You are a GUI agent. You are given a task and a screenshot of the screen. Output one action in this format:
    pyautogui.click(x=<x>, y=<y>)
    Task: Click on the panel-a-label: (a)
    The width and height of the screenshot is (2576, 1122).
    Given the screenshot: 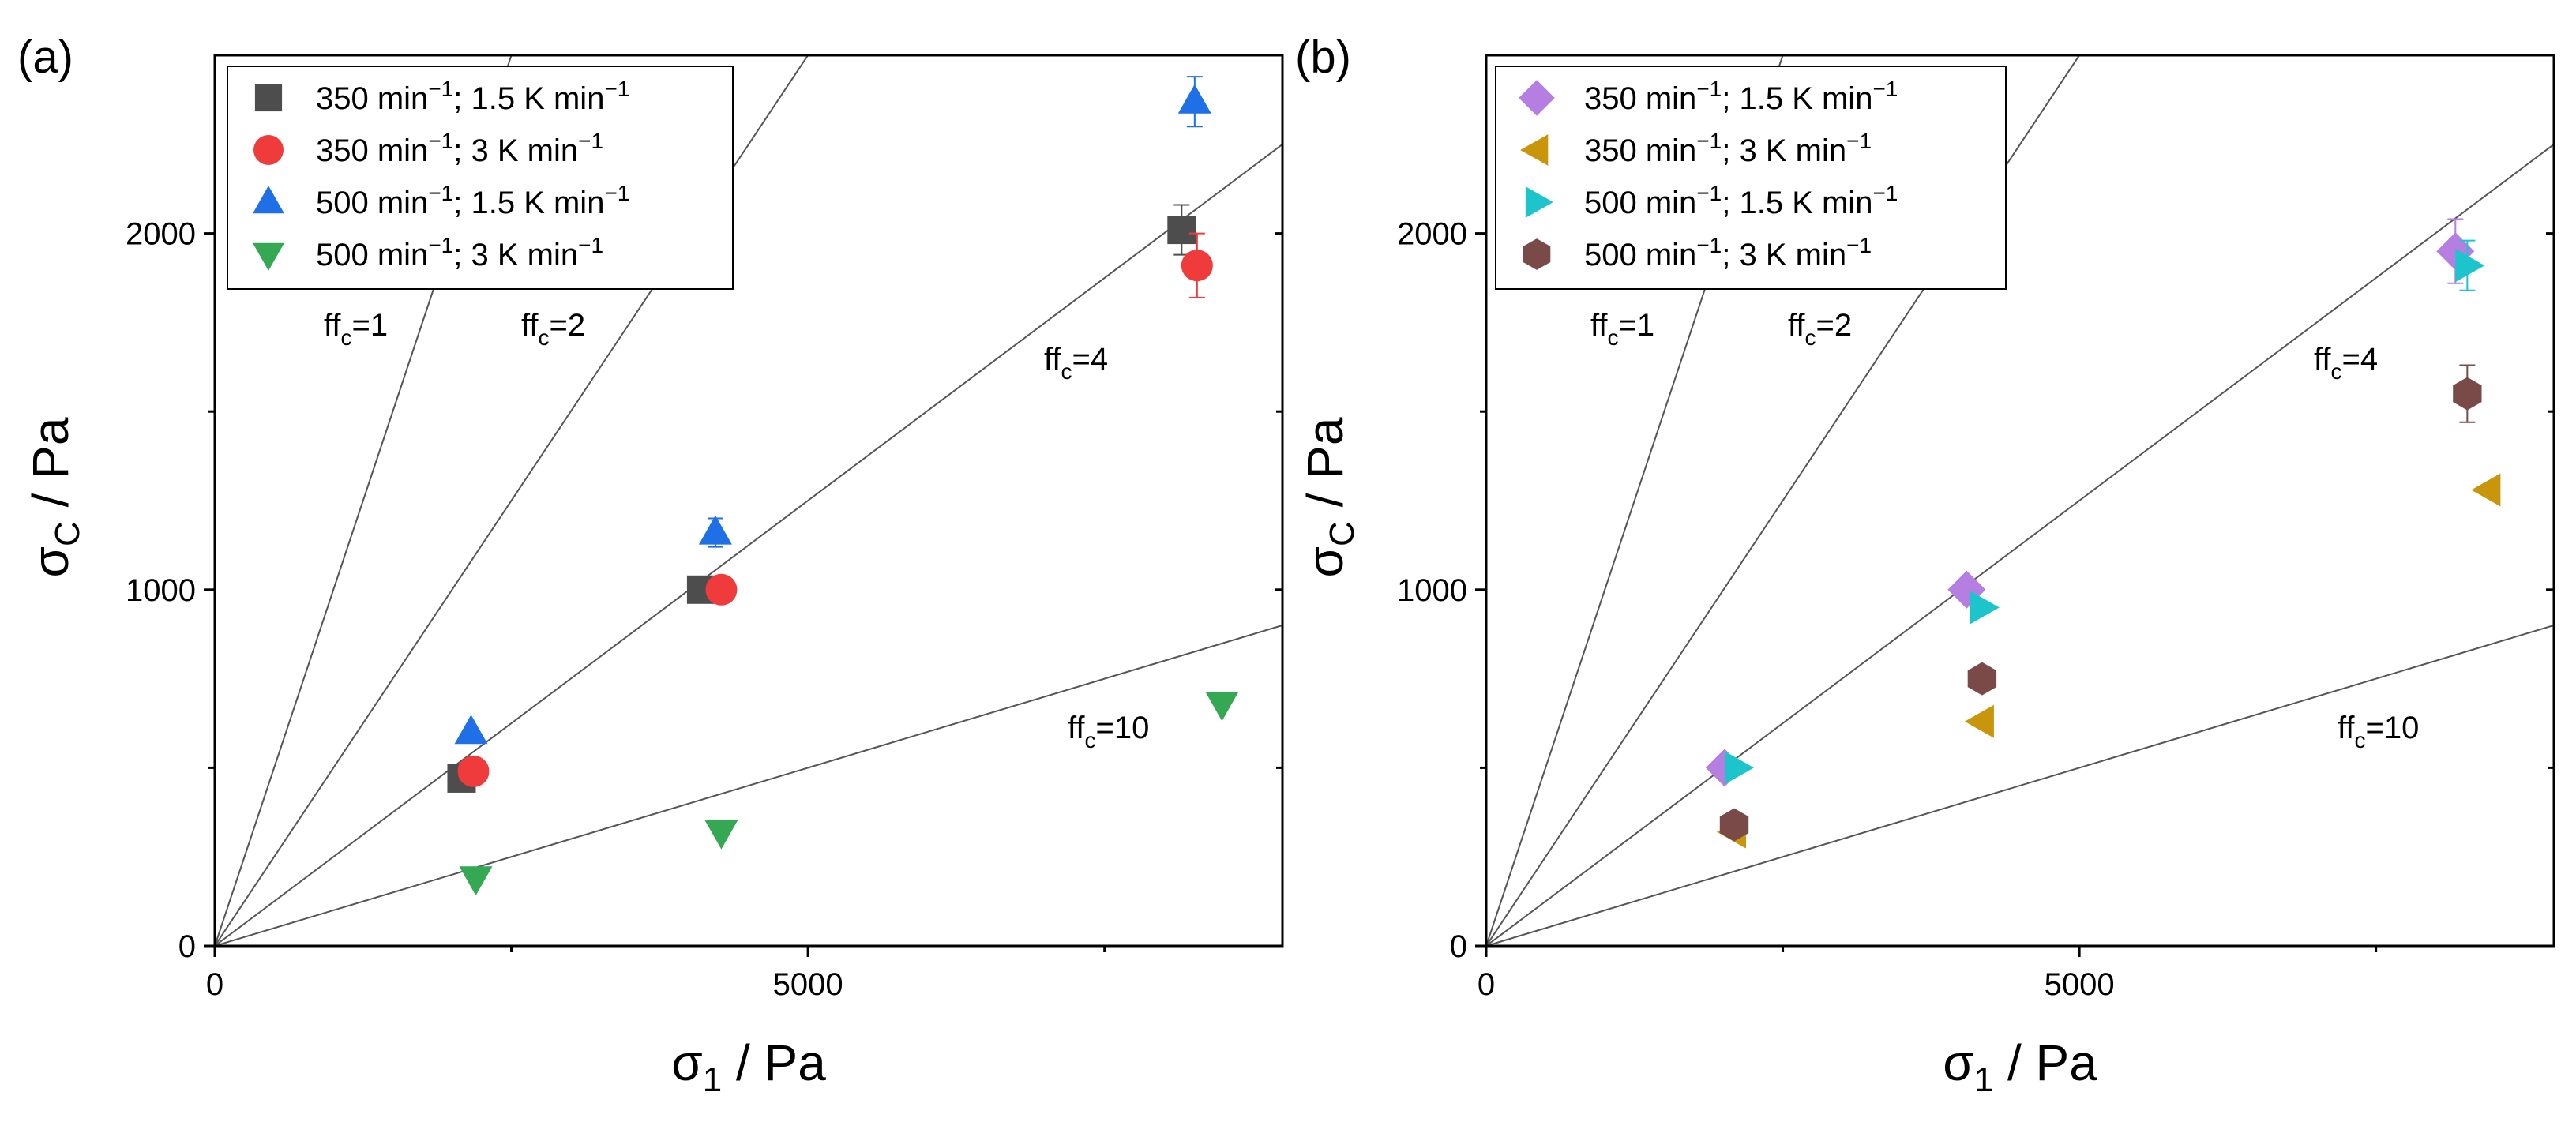 What is the action you would take?
    pyautogui.click(x=45, y=58)
    